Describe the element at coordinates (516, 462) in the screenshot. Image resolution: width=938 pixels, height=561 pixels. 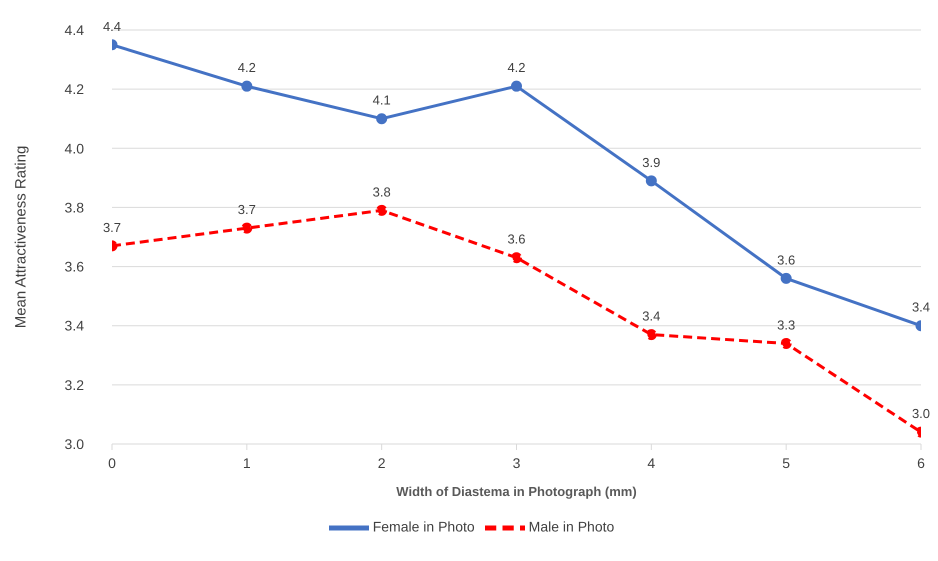
I see `x-tick-label: 3` at that location.